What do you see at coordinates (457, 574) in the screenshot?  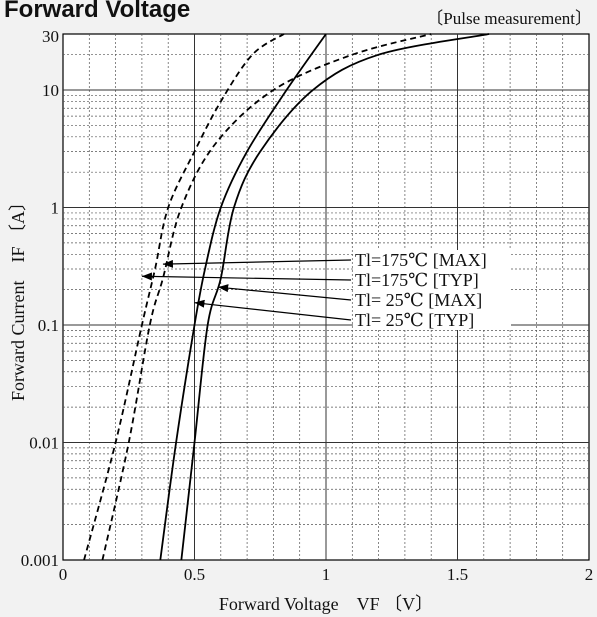 I see `x-tick-label: 1.5` at bounding box center [457, 574].